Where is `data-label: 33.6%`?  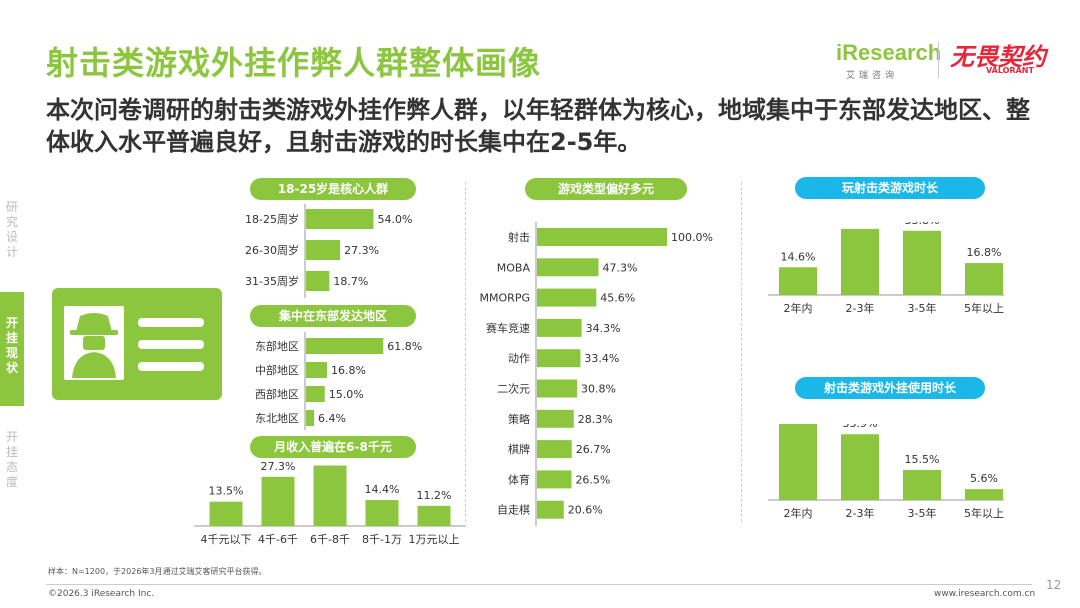 data-label: 33.6% is located at coordinates (330, 461).